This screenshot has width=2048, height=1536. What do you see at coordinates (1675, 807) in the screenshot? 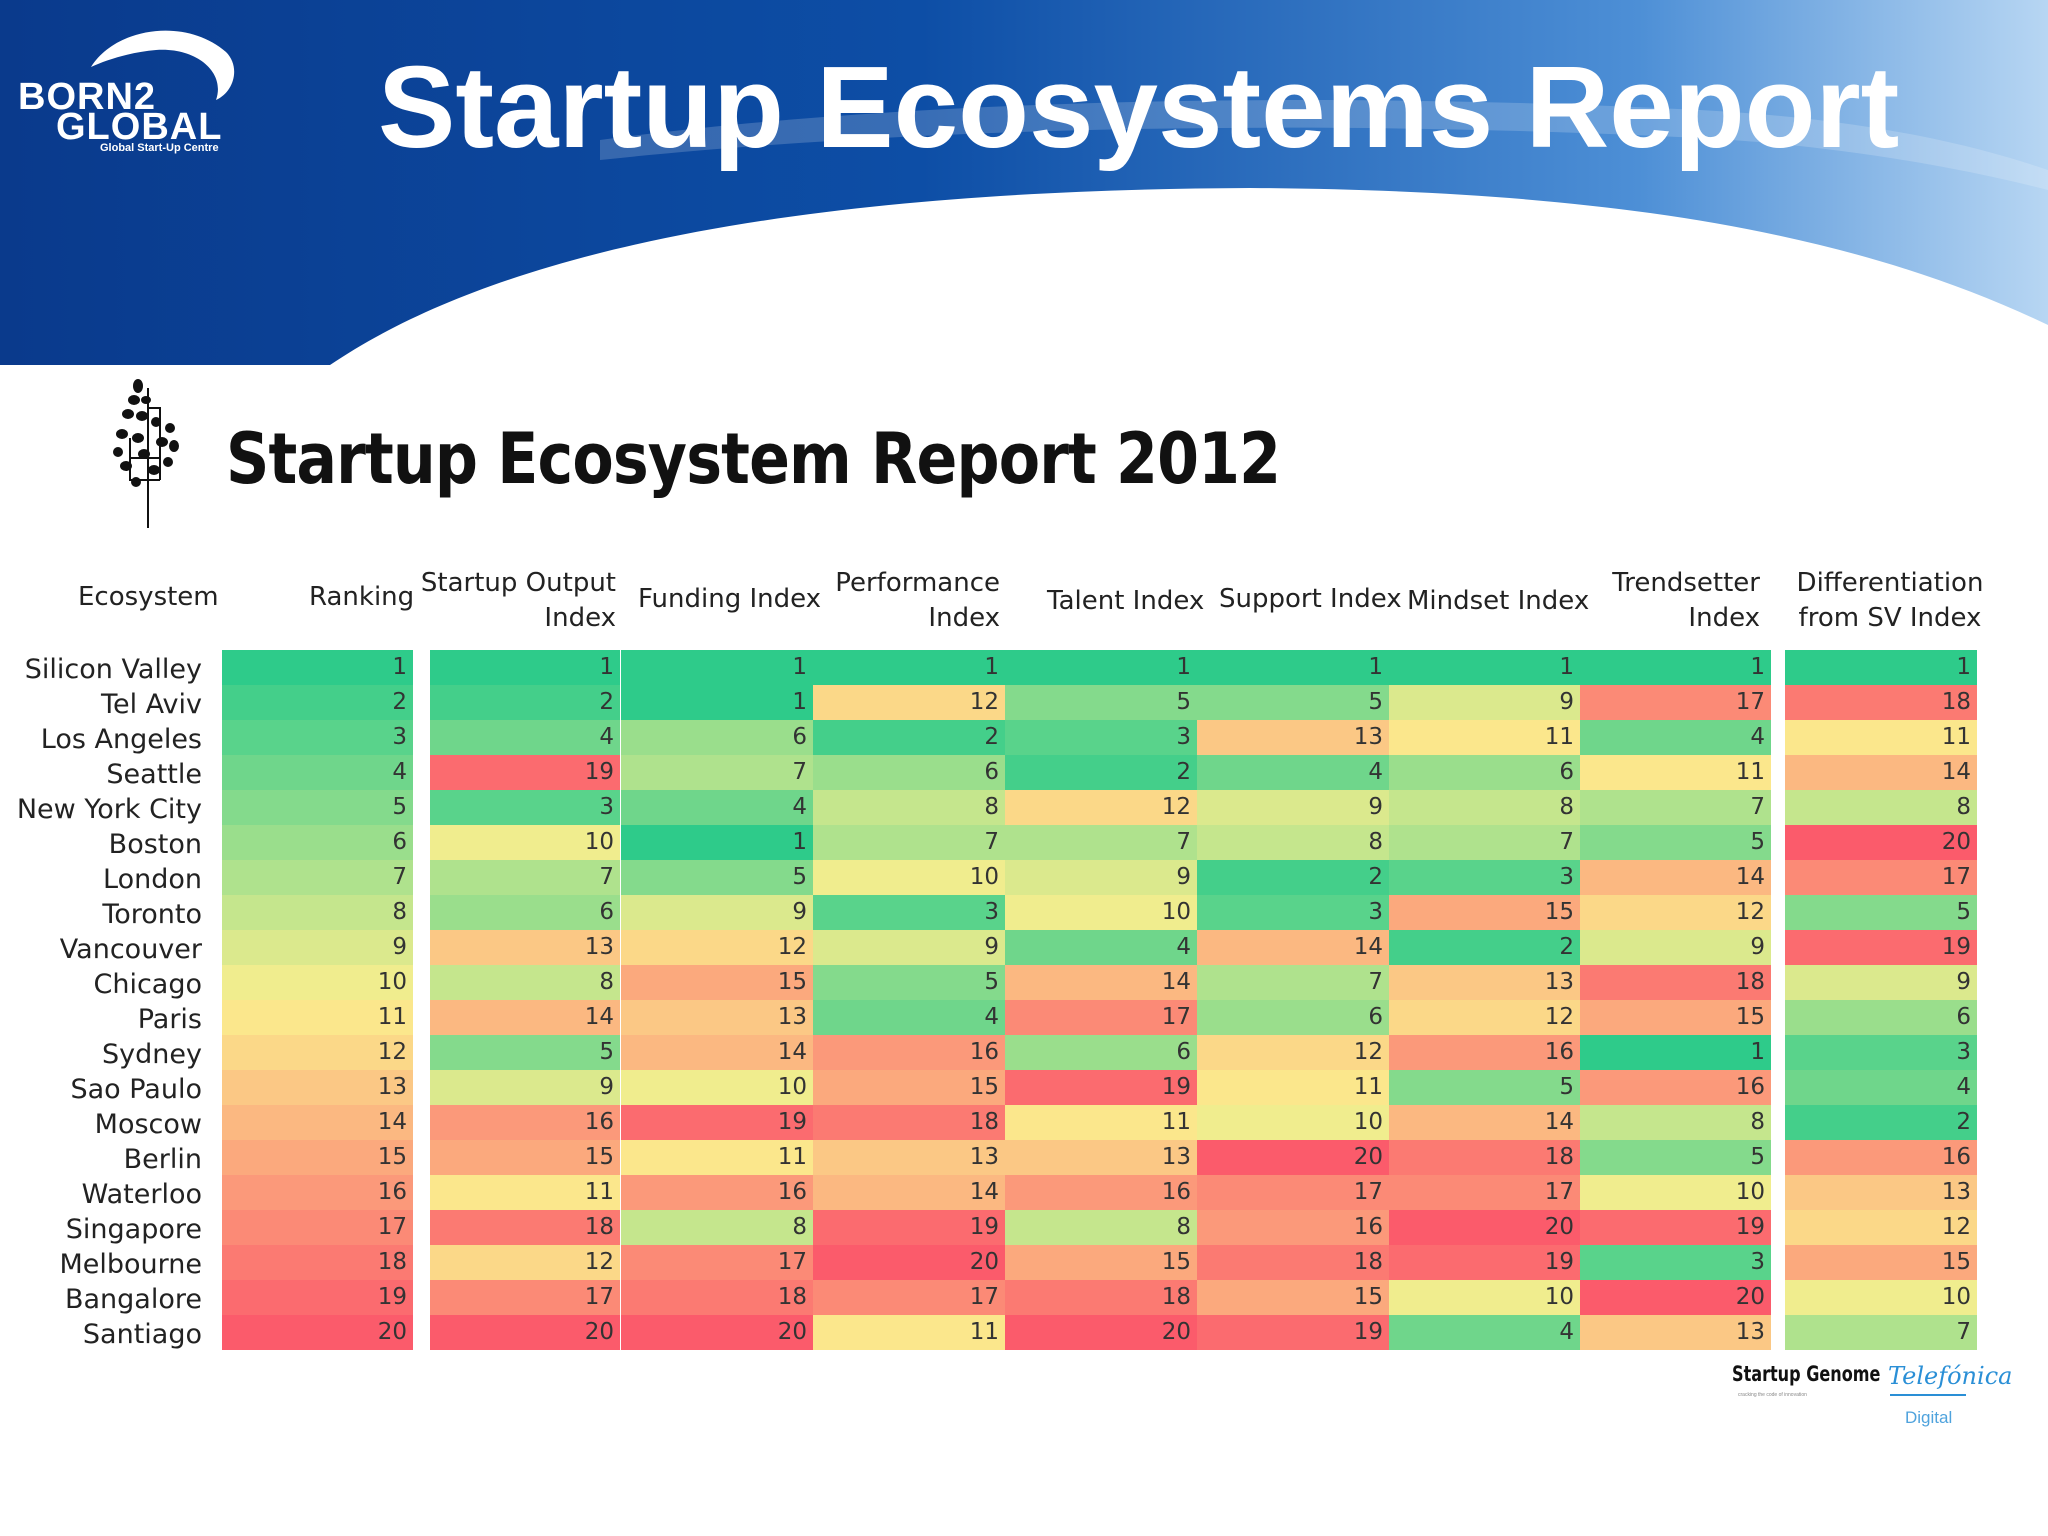
I see `cell-trendsetter: 7` at bounding box center [1675, 807].